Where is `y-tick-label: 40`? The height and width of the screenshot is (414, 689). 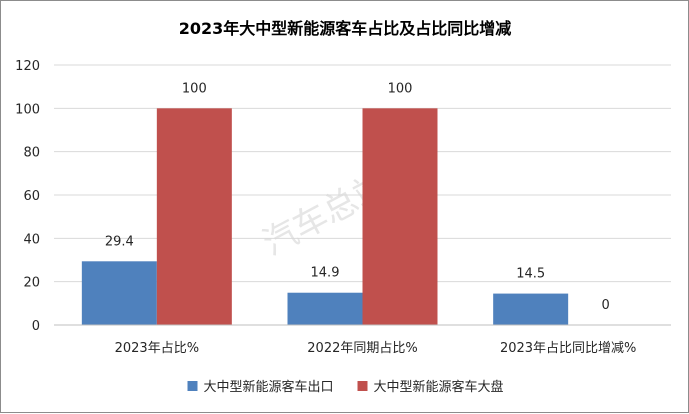
y-tick-label: 40 is located at coordinates (31, 239).